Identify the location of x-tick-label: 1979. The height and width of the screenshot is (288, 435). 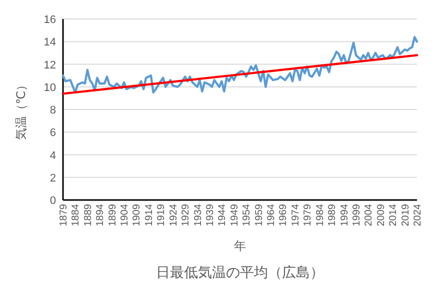
(308, 215).